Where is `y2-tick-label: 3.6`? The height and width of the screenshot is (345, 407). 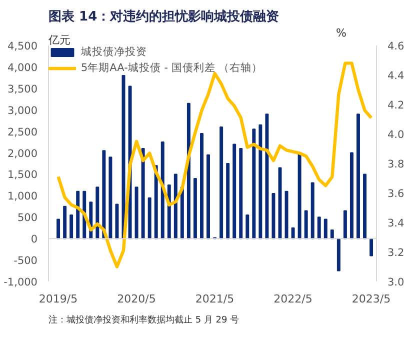
y2-tick-label: 3.6 is located at coordinates (396, 194).